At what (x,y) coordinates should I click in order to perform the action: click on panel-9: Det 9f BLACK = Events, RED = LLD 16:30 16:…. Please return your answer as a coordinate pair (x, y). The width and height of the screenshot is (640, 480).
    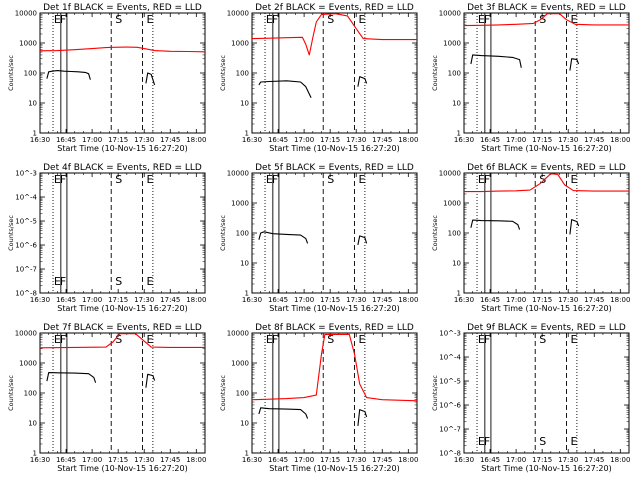
    Looking at the image, I should click on (530, 398).